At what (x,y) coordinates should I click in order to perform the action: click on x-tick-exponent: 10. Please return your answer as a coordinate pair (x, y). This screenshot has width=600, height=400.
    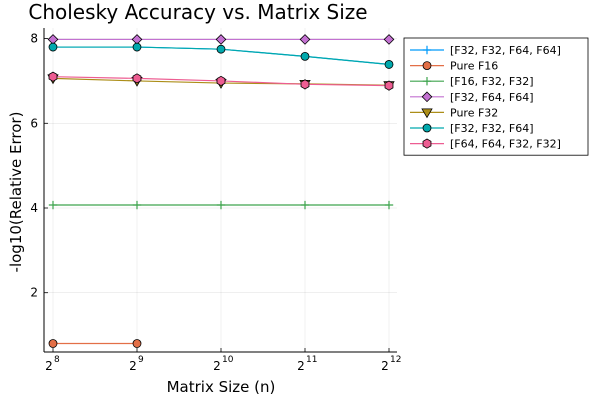
    Looking at the image, I should click on (228, 360).